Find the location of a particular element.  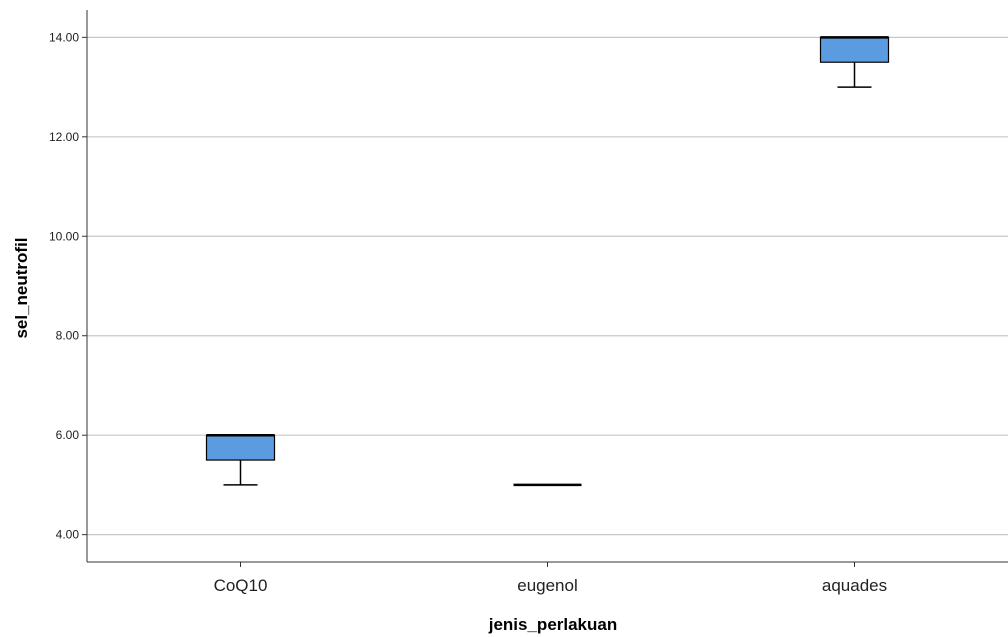

x-category-labels: CoQ10 eugenol aquades is located at coordinates (551, 585).